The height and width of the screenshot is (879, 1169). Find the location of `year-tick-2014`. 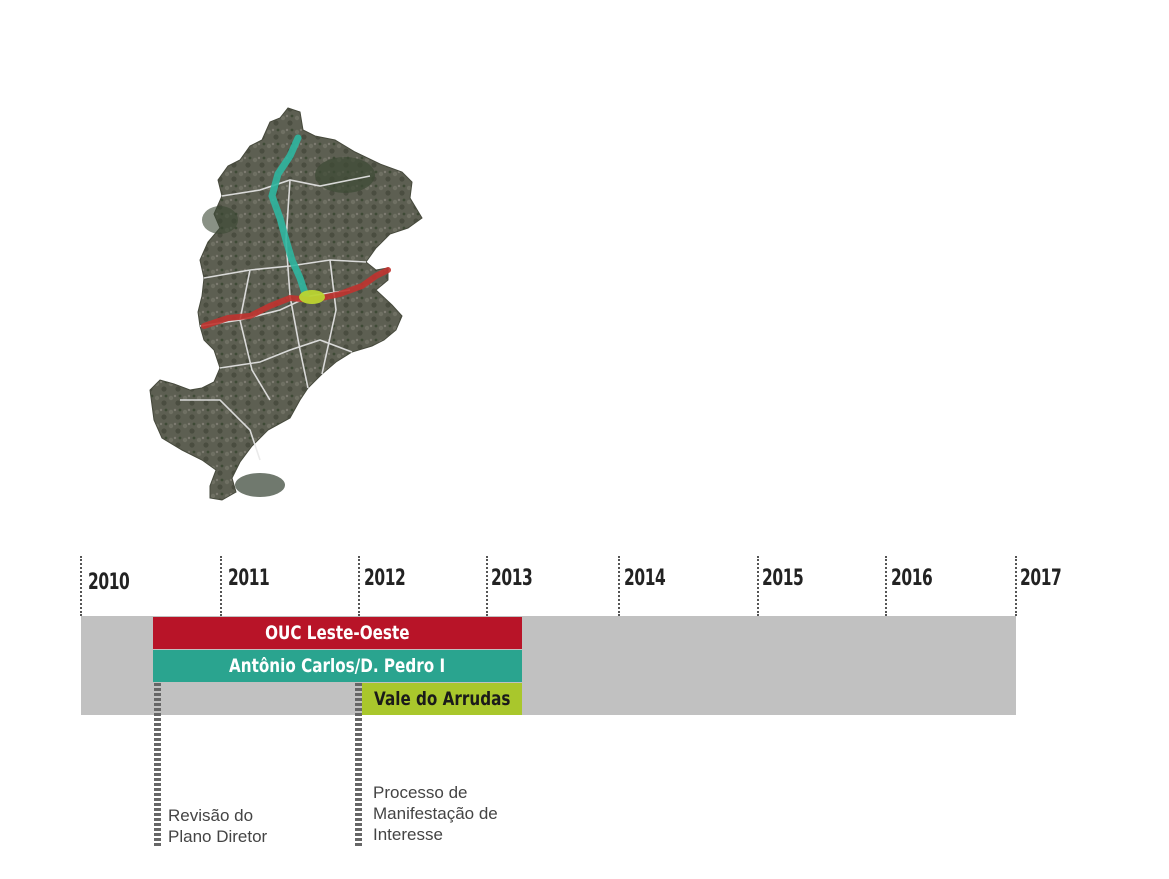

year-tick-2014 is located at coordinates (619, 586).